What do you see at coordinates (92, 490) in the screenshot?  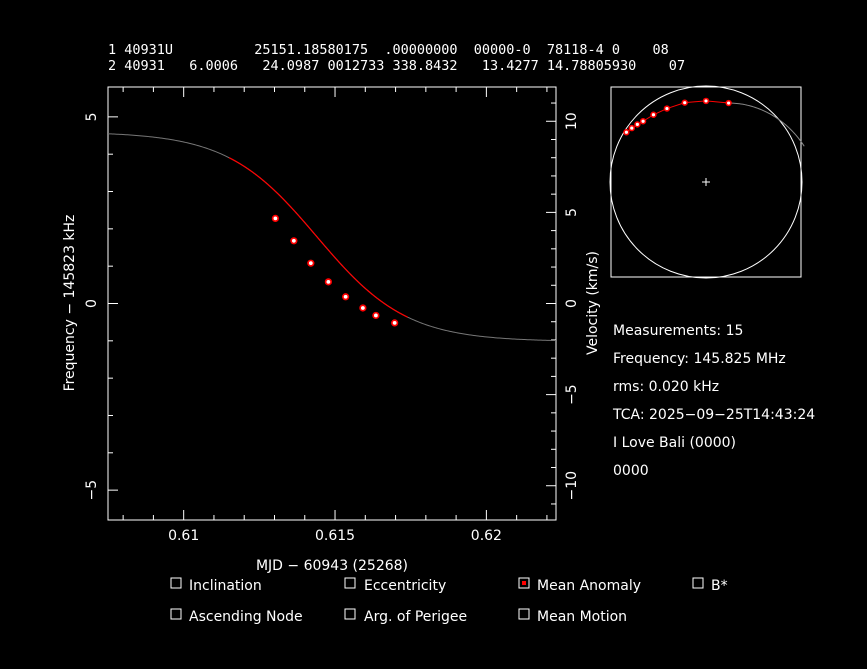 I see `y-tick-label: −5` at bounding box center [92, 490].